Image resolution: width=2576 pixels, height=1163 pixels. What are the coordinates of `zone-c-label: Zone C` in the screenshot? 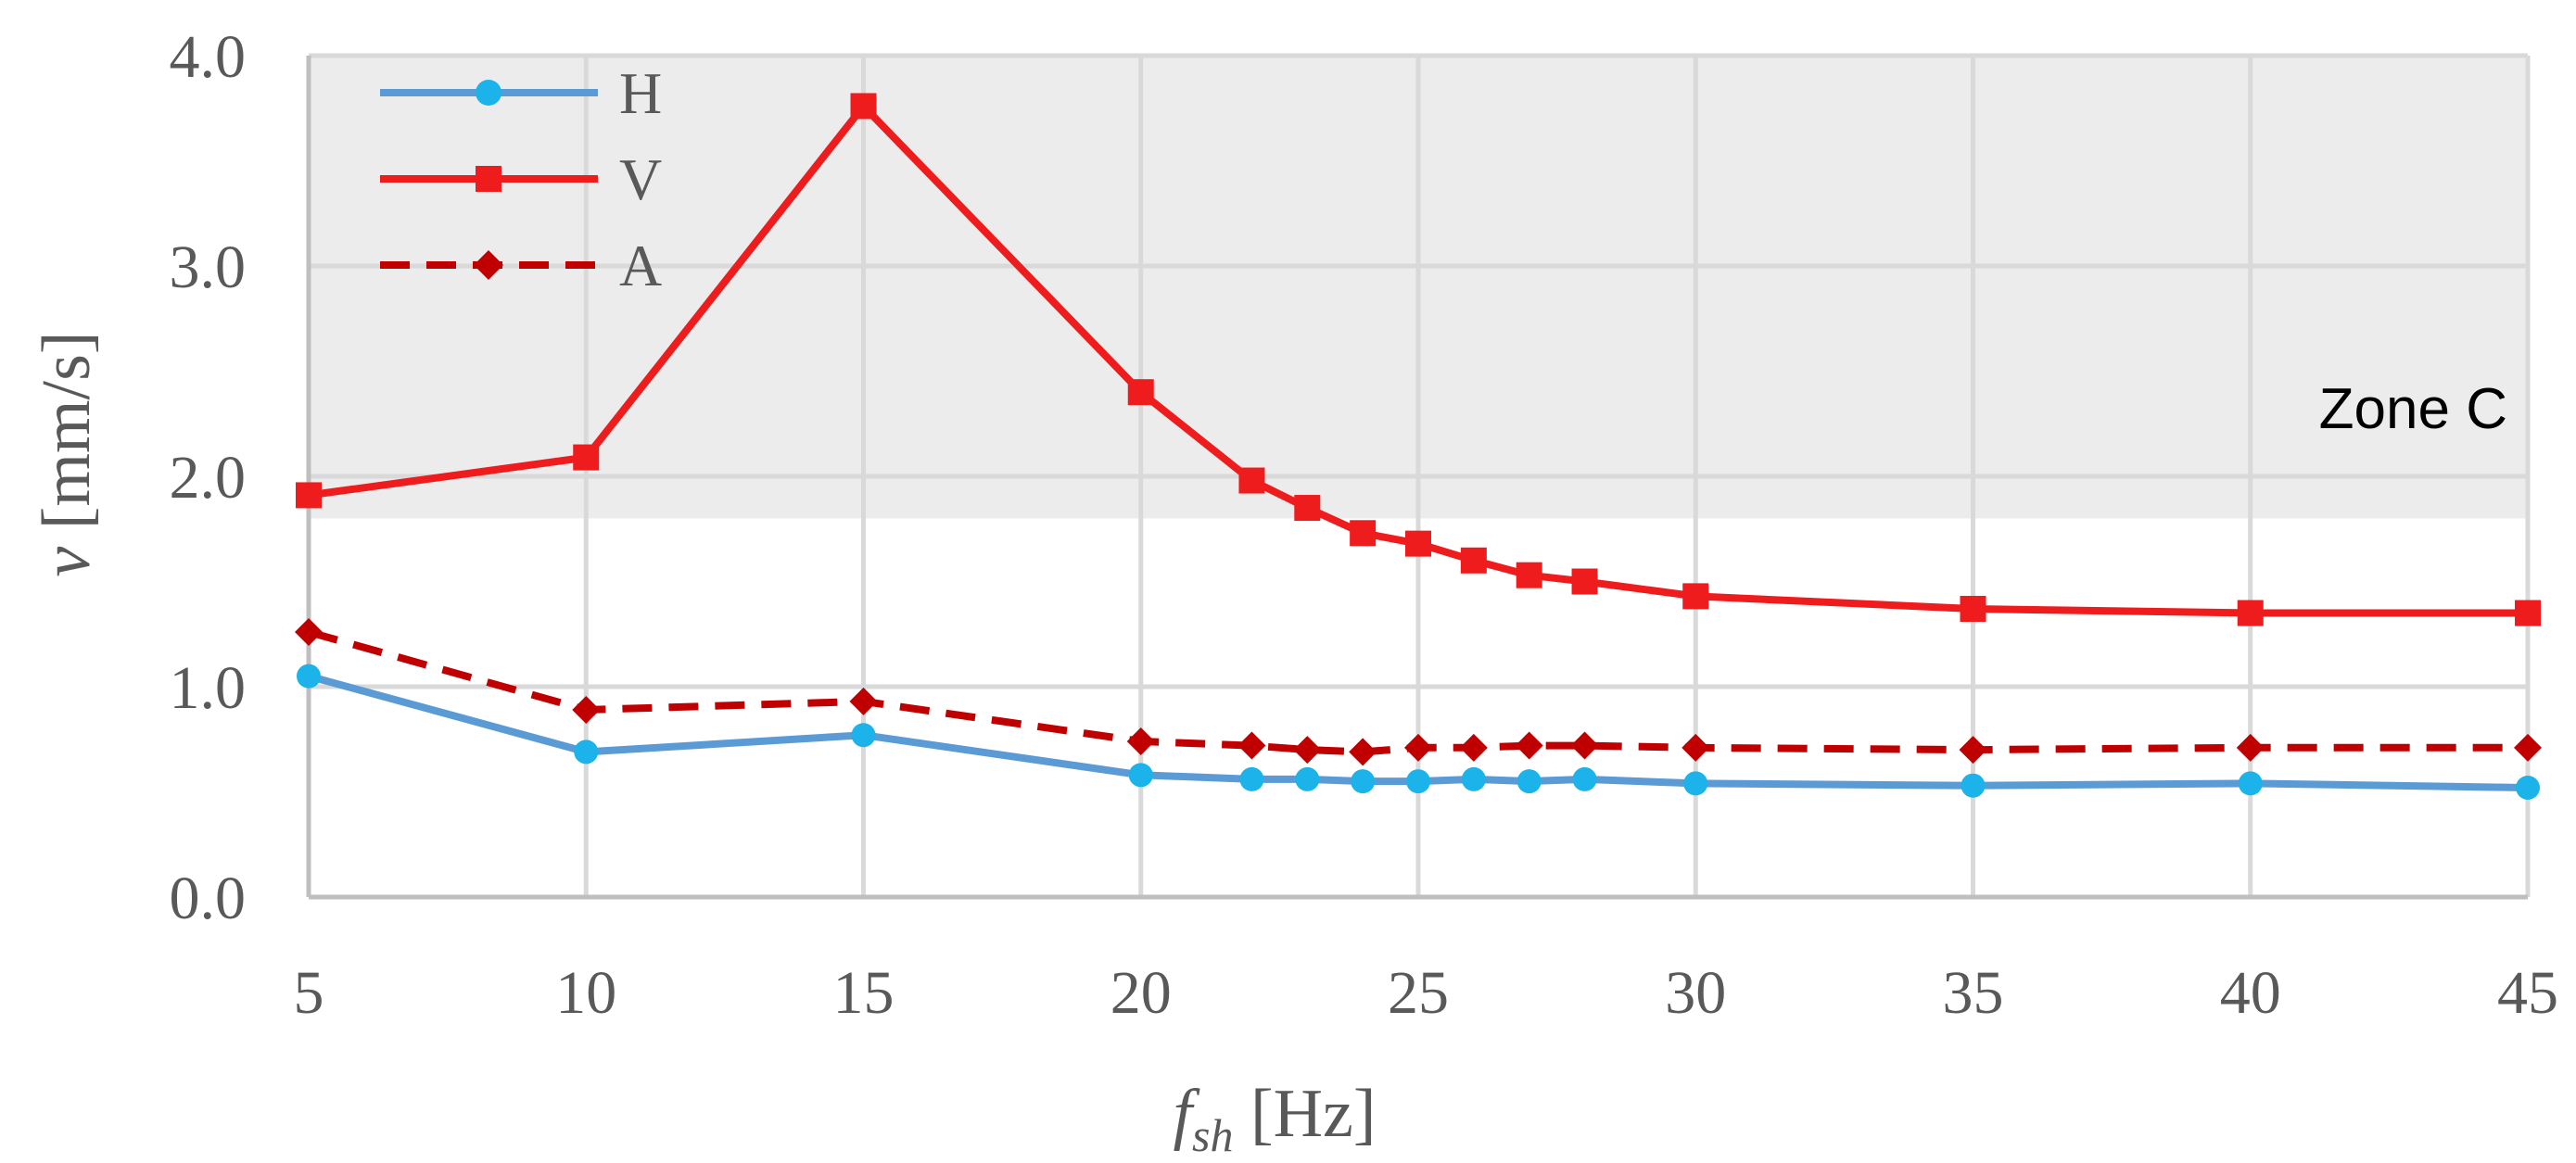 It's located at (2413, 409).